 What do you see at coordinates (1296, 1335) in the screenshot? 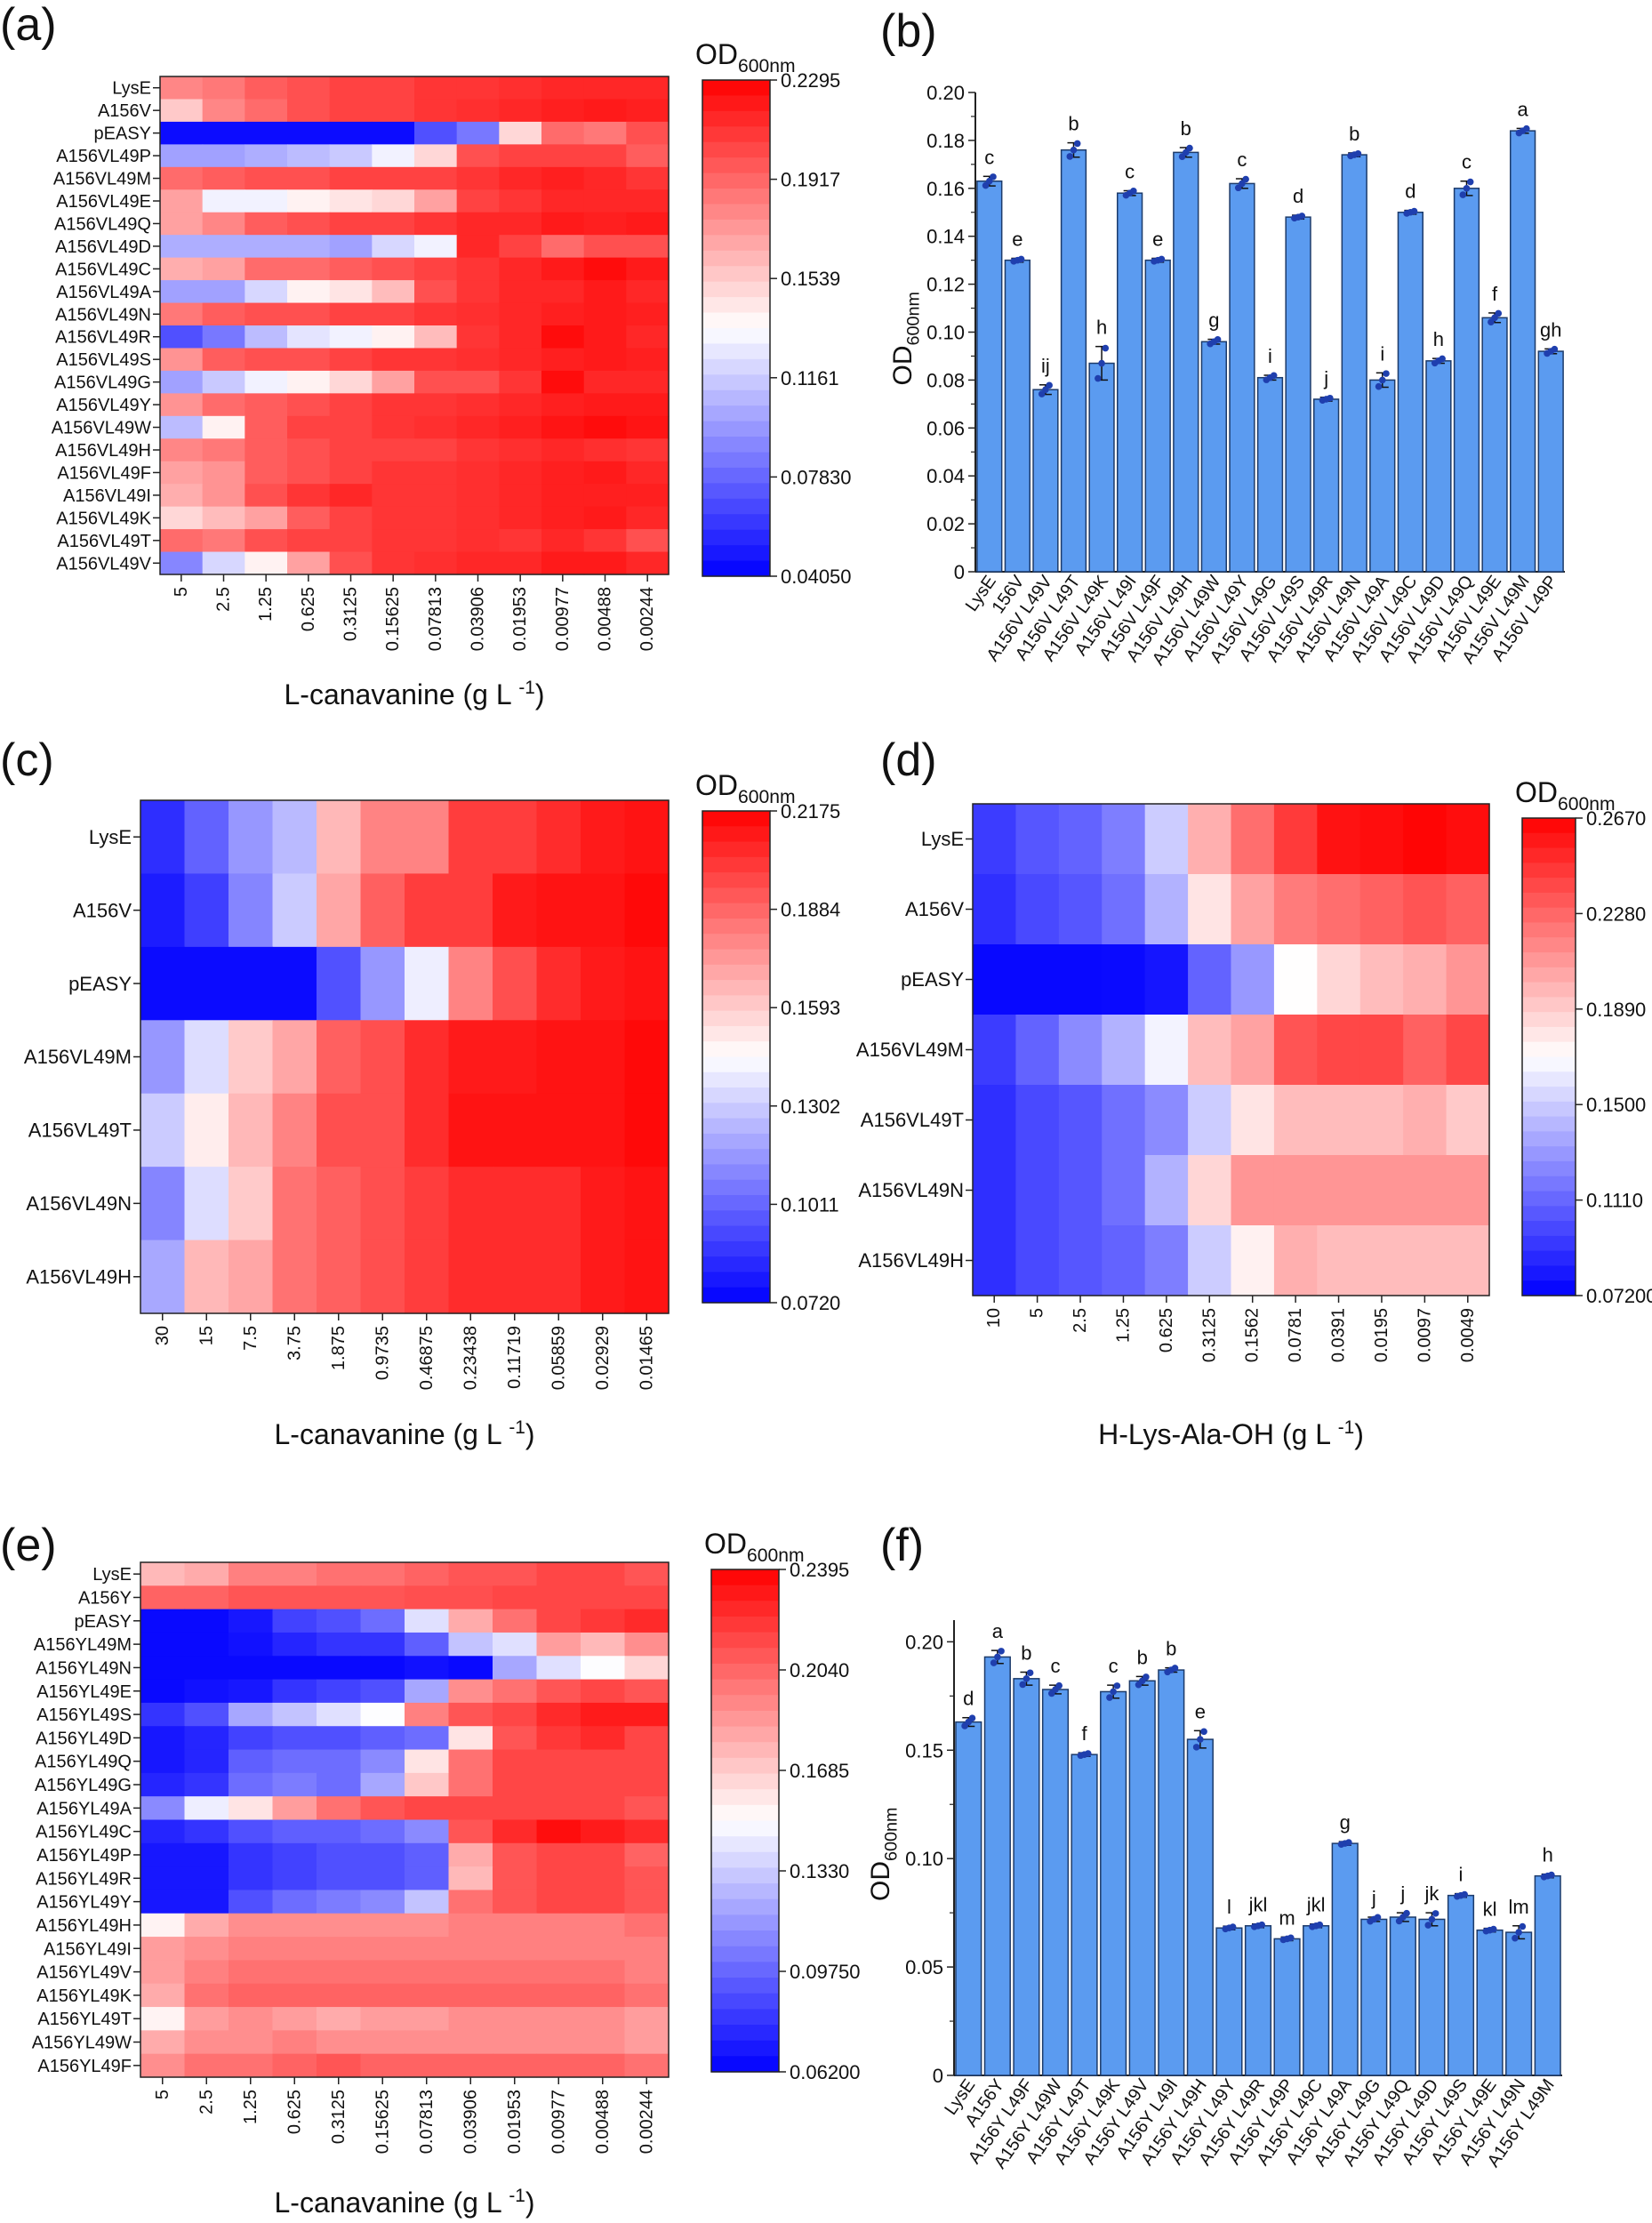
I see `column-label: 0.0781` at bounding box center [1296, 1335].